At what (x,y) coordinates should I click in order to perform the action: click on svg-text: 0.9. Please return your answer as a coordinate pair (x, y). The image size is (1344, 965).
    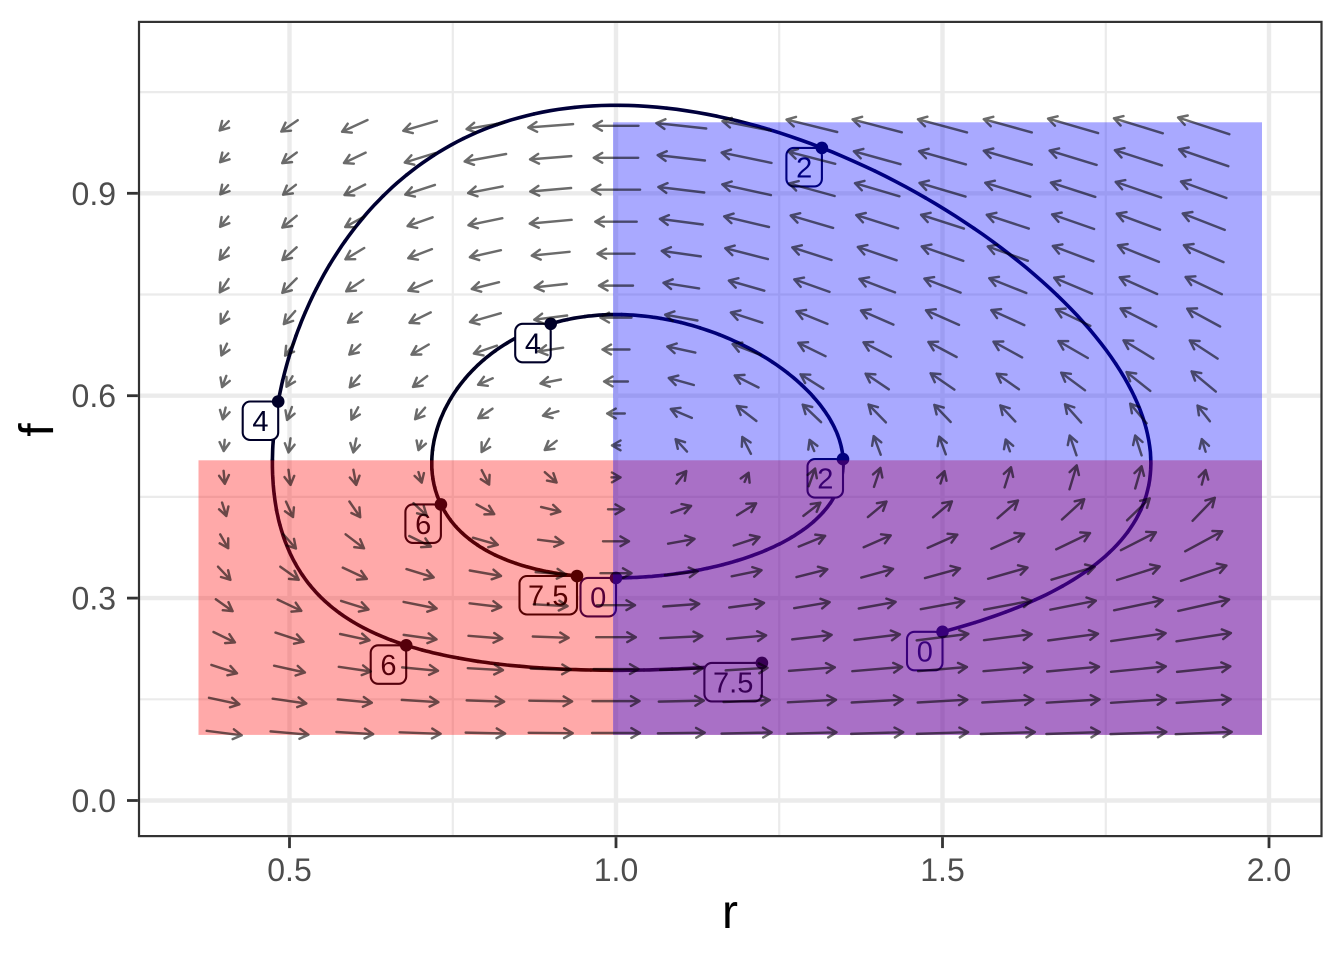
    Looking at the image, I should click on (94, 194).